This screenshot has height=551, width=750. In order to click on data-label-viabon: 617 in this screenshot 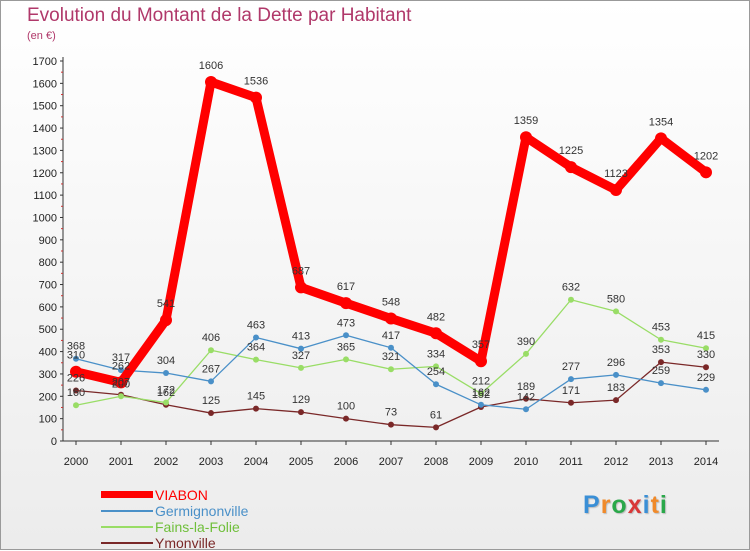, I will do `click(346, 287)`.